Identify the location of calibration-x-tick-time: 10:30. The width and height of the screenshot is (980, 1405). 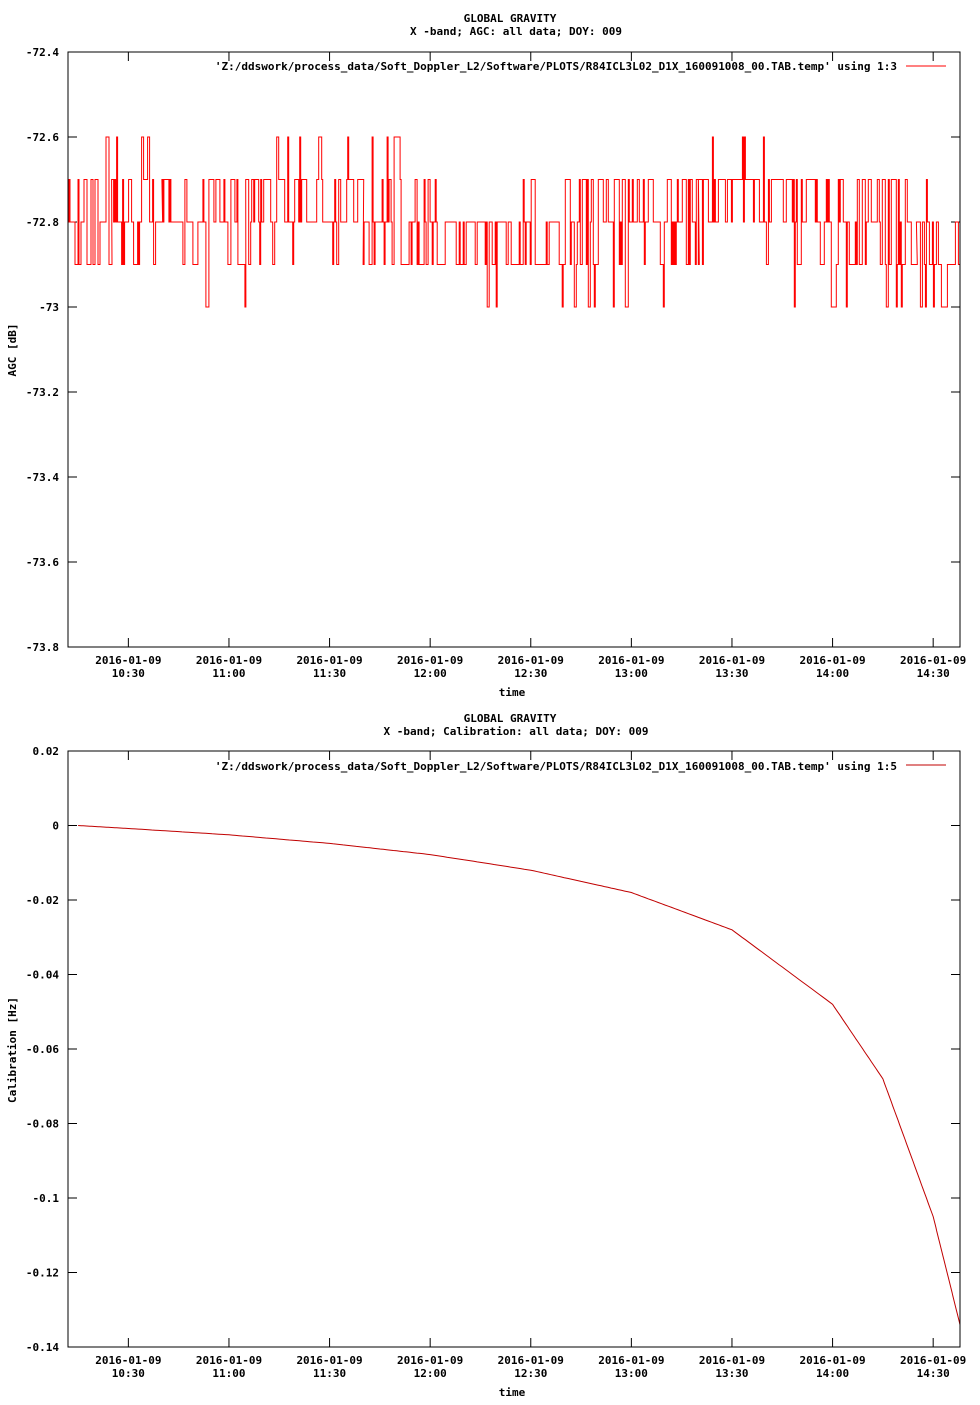
(128, 1373).